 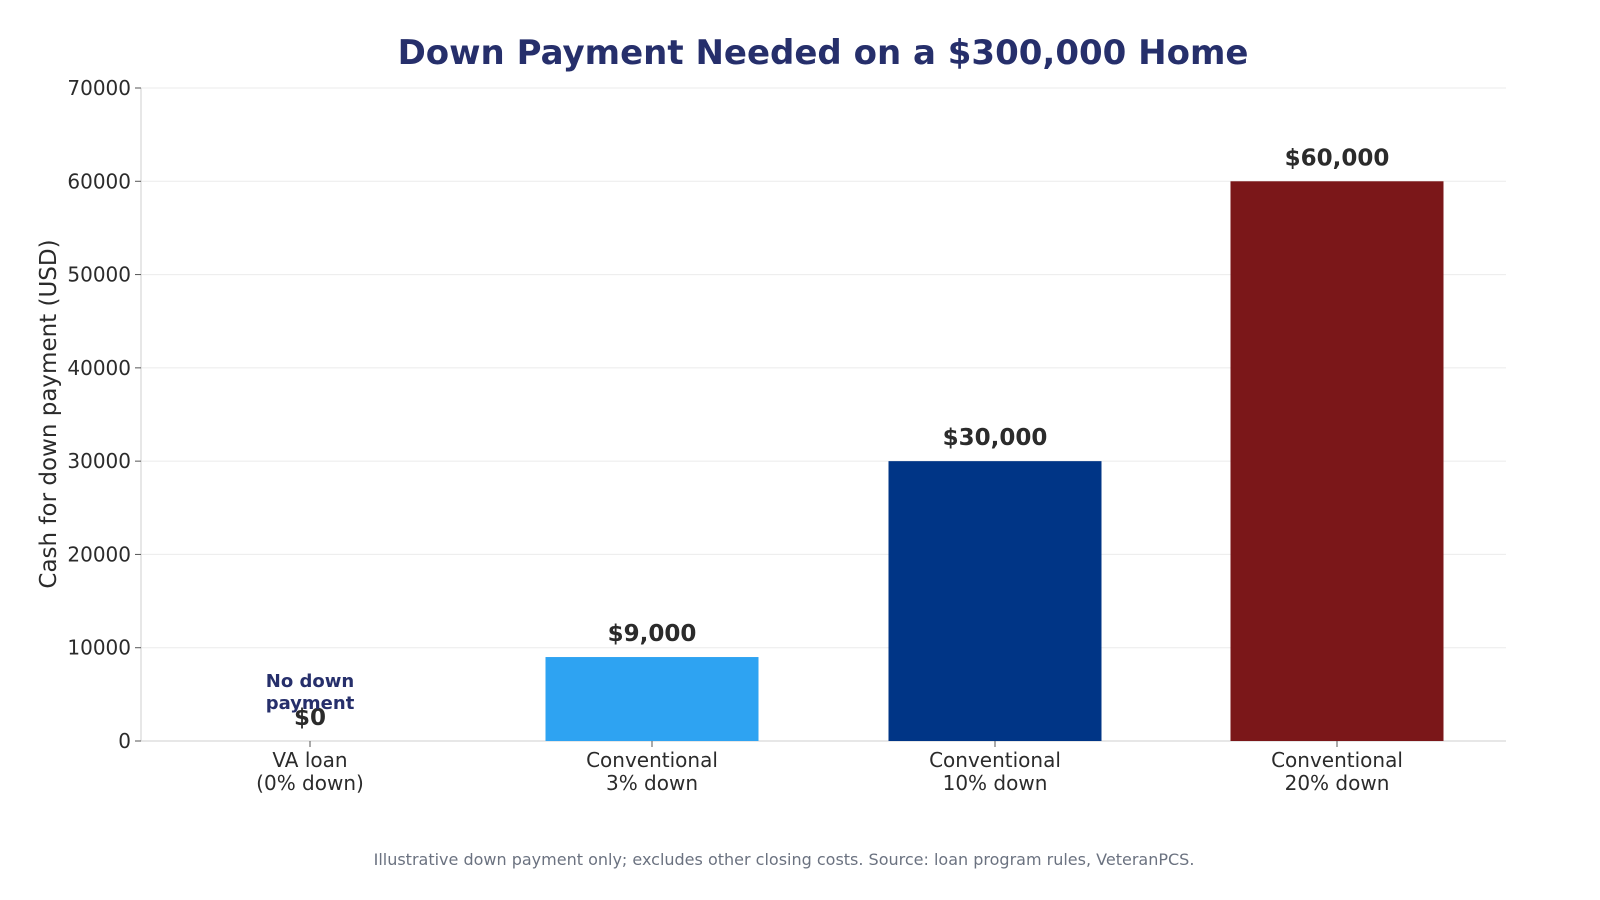 I want to click on y-tick-label: 70000, so click(x=99, y=88).